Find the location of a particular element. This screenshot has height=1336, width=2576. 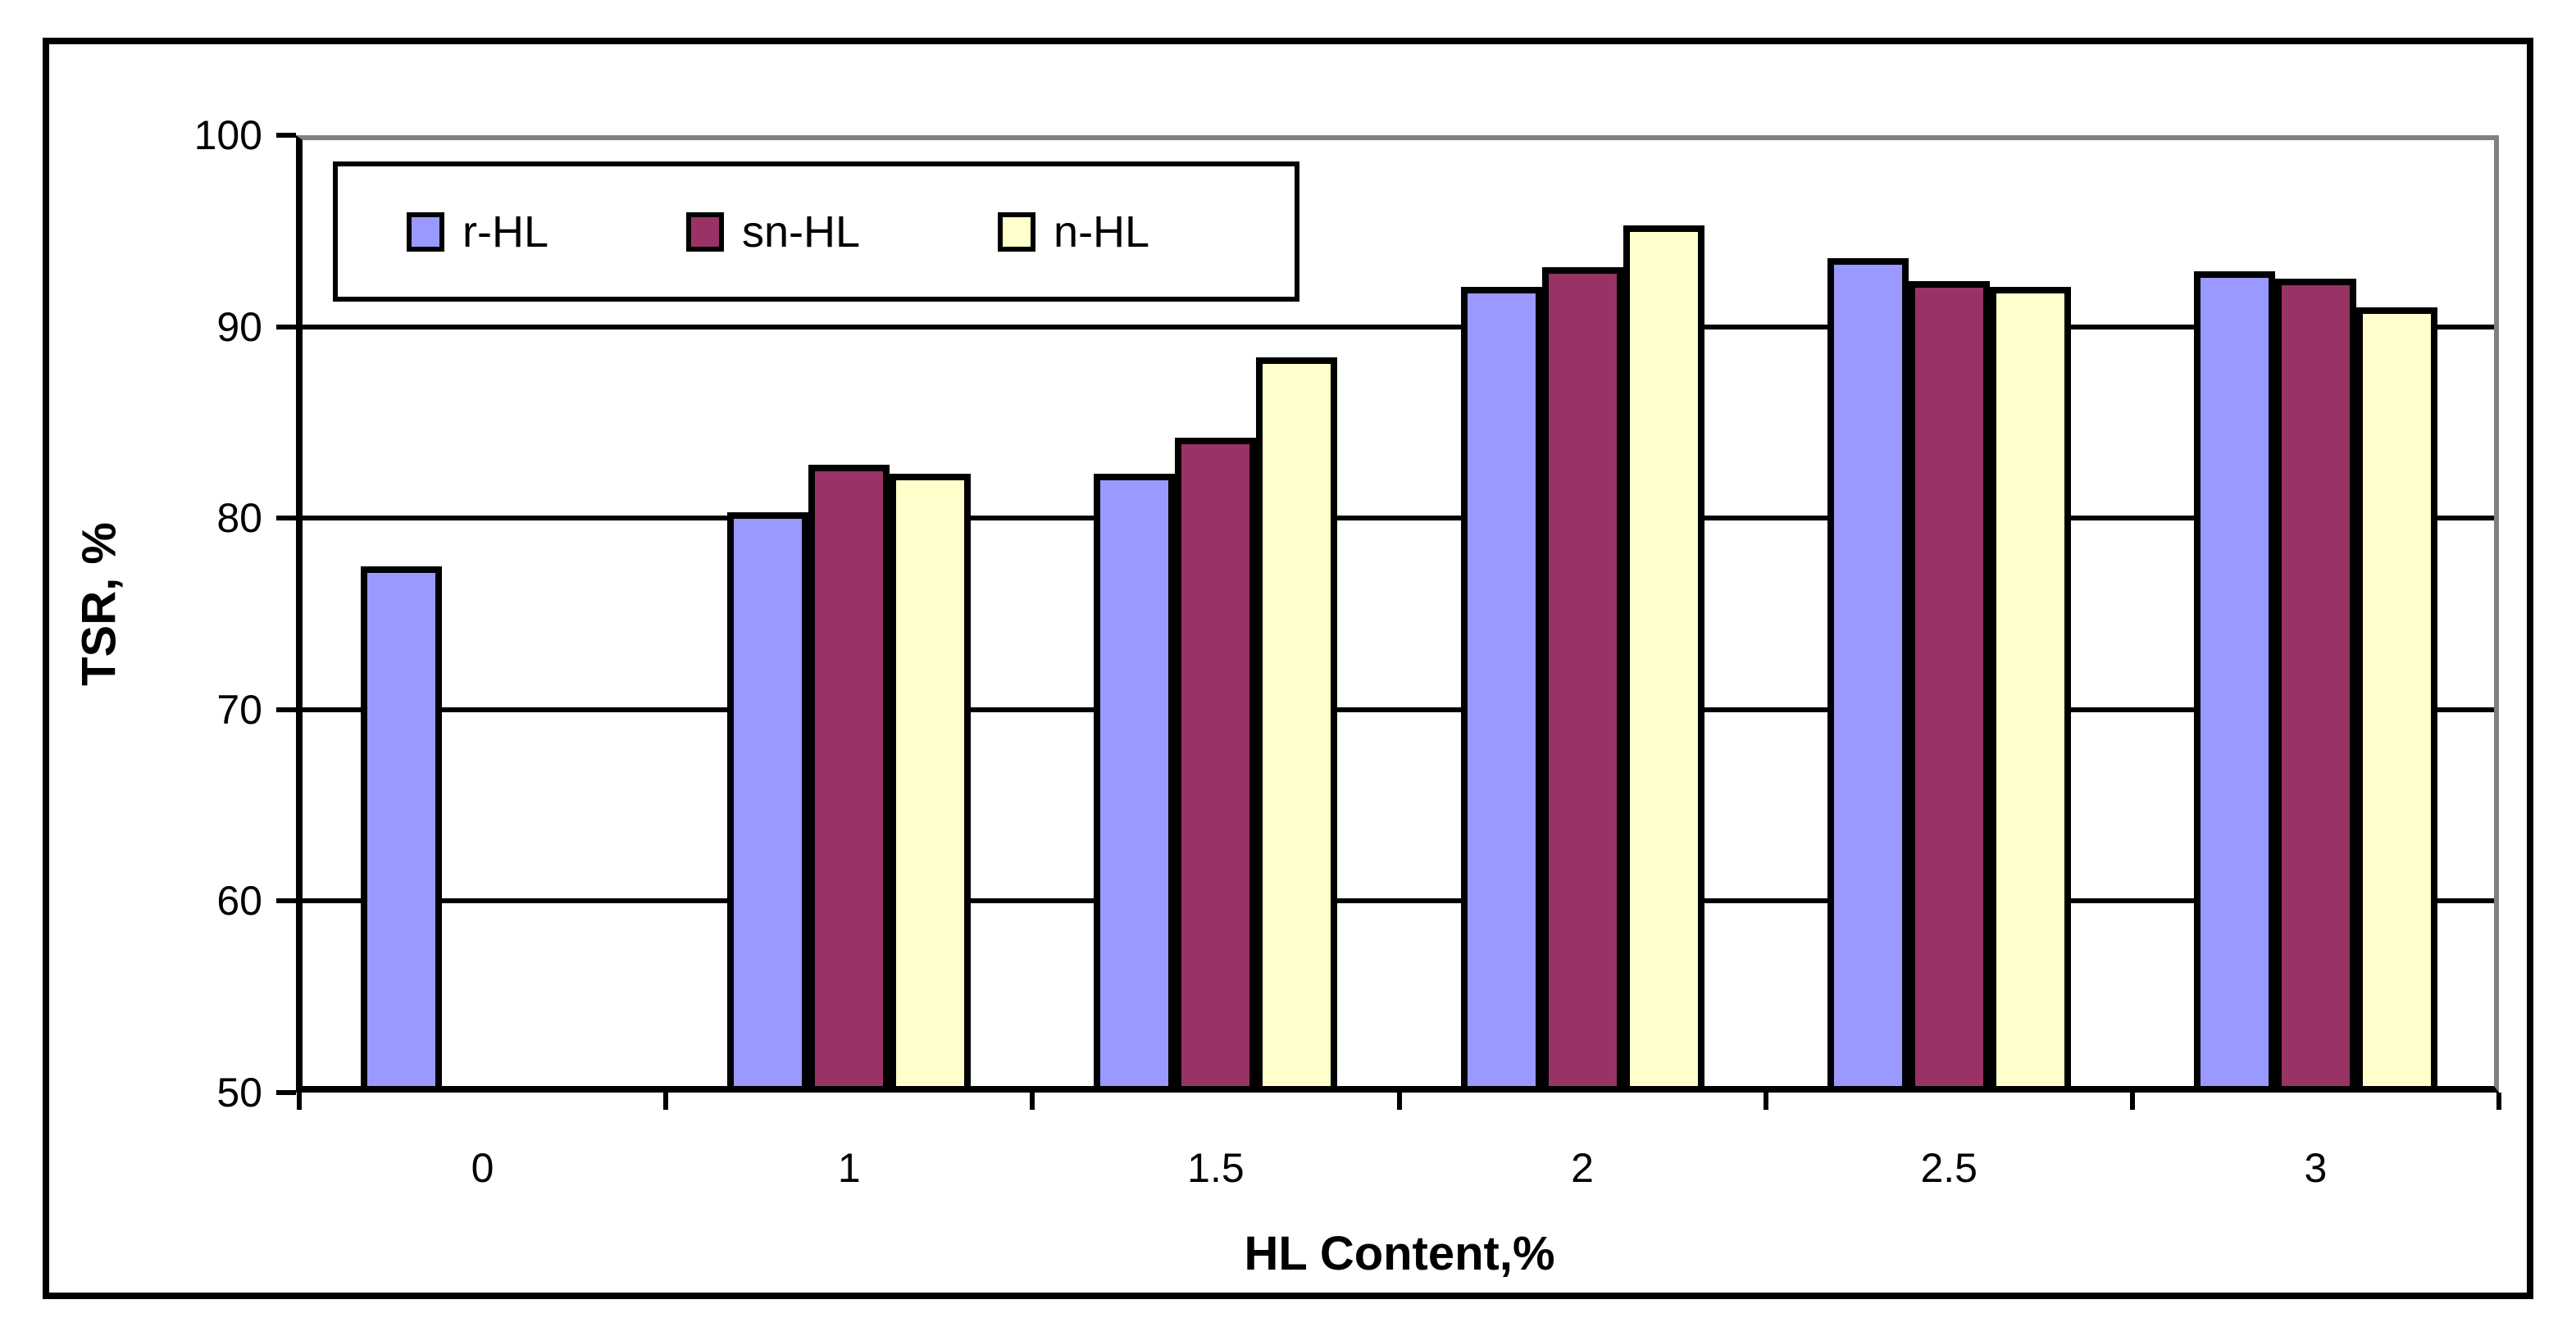

bar-r-HL-1.5 is located at coordinates (1135, 784).